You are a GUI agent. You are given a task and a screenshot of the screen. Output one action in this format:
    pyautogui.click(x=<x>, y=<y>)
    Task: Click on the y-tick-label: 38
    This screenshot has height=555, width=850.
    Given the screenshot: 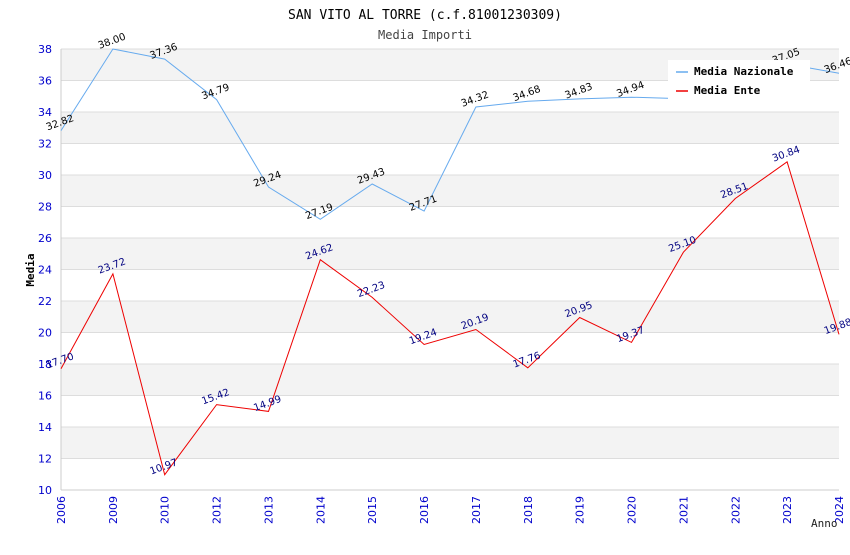 What is the action you would take?
    pyautogui.click(x=45, y=49)
    